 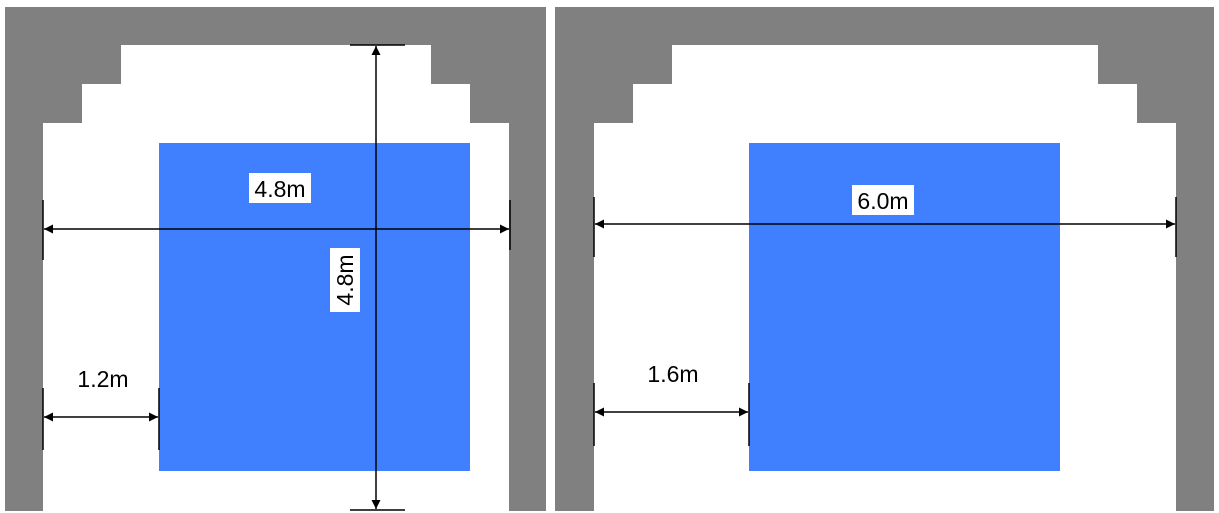 I want to click on left-width-label: 4.8m, so click(x=279, y=189).